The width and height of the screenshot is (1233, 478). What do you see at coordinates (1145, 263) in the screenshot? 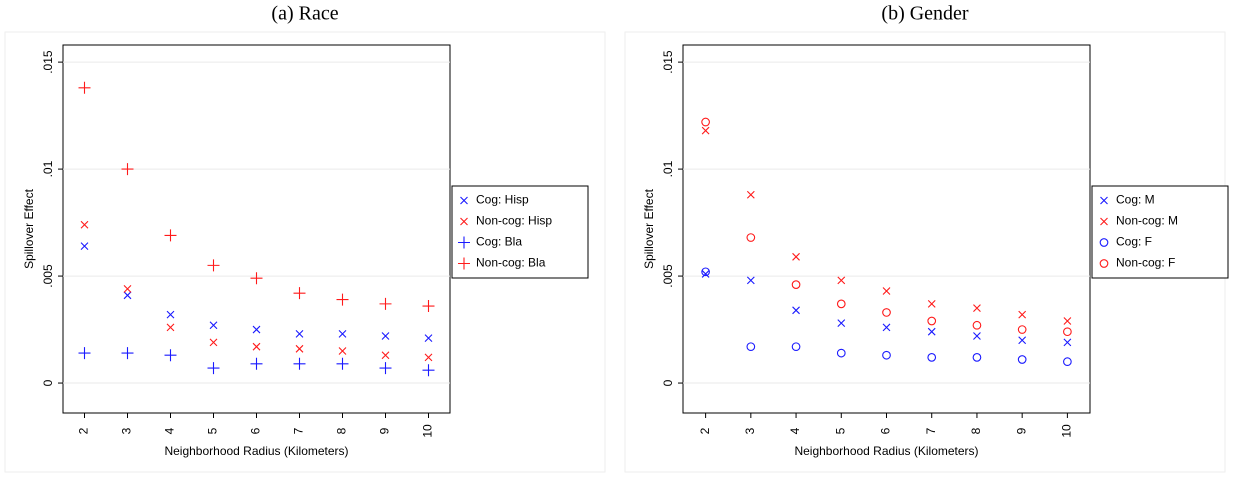
I see `legend-label: Non-cog: F` at bounding box center [1145, 263].